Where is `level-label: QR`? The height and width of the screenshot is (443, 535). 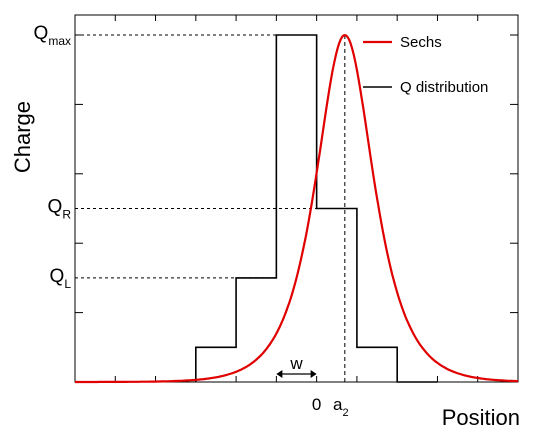 level-label: QR is located at coordinates (60, 209).